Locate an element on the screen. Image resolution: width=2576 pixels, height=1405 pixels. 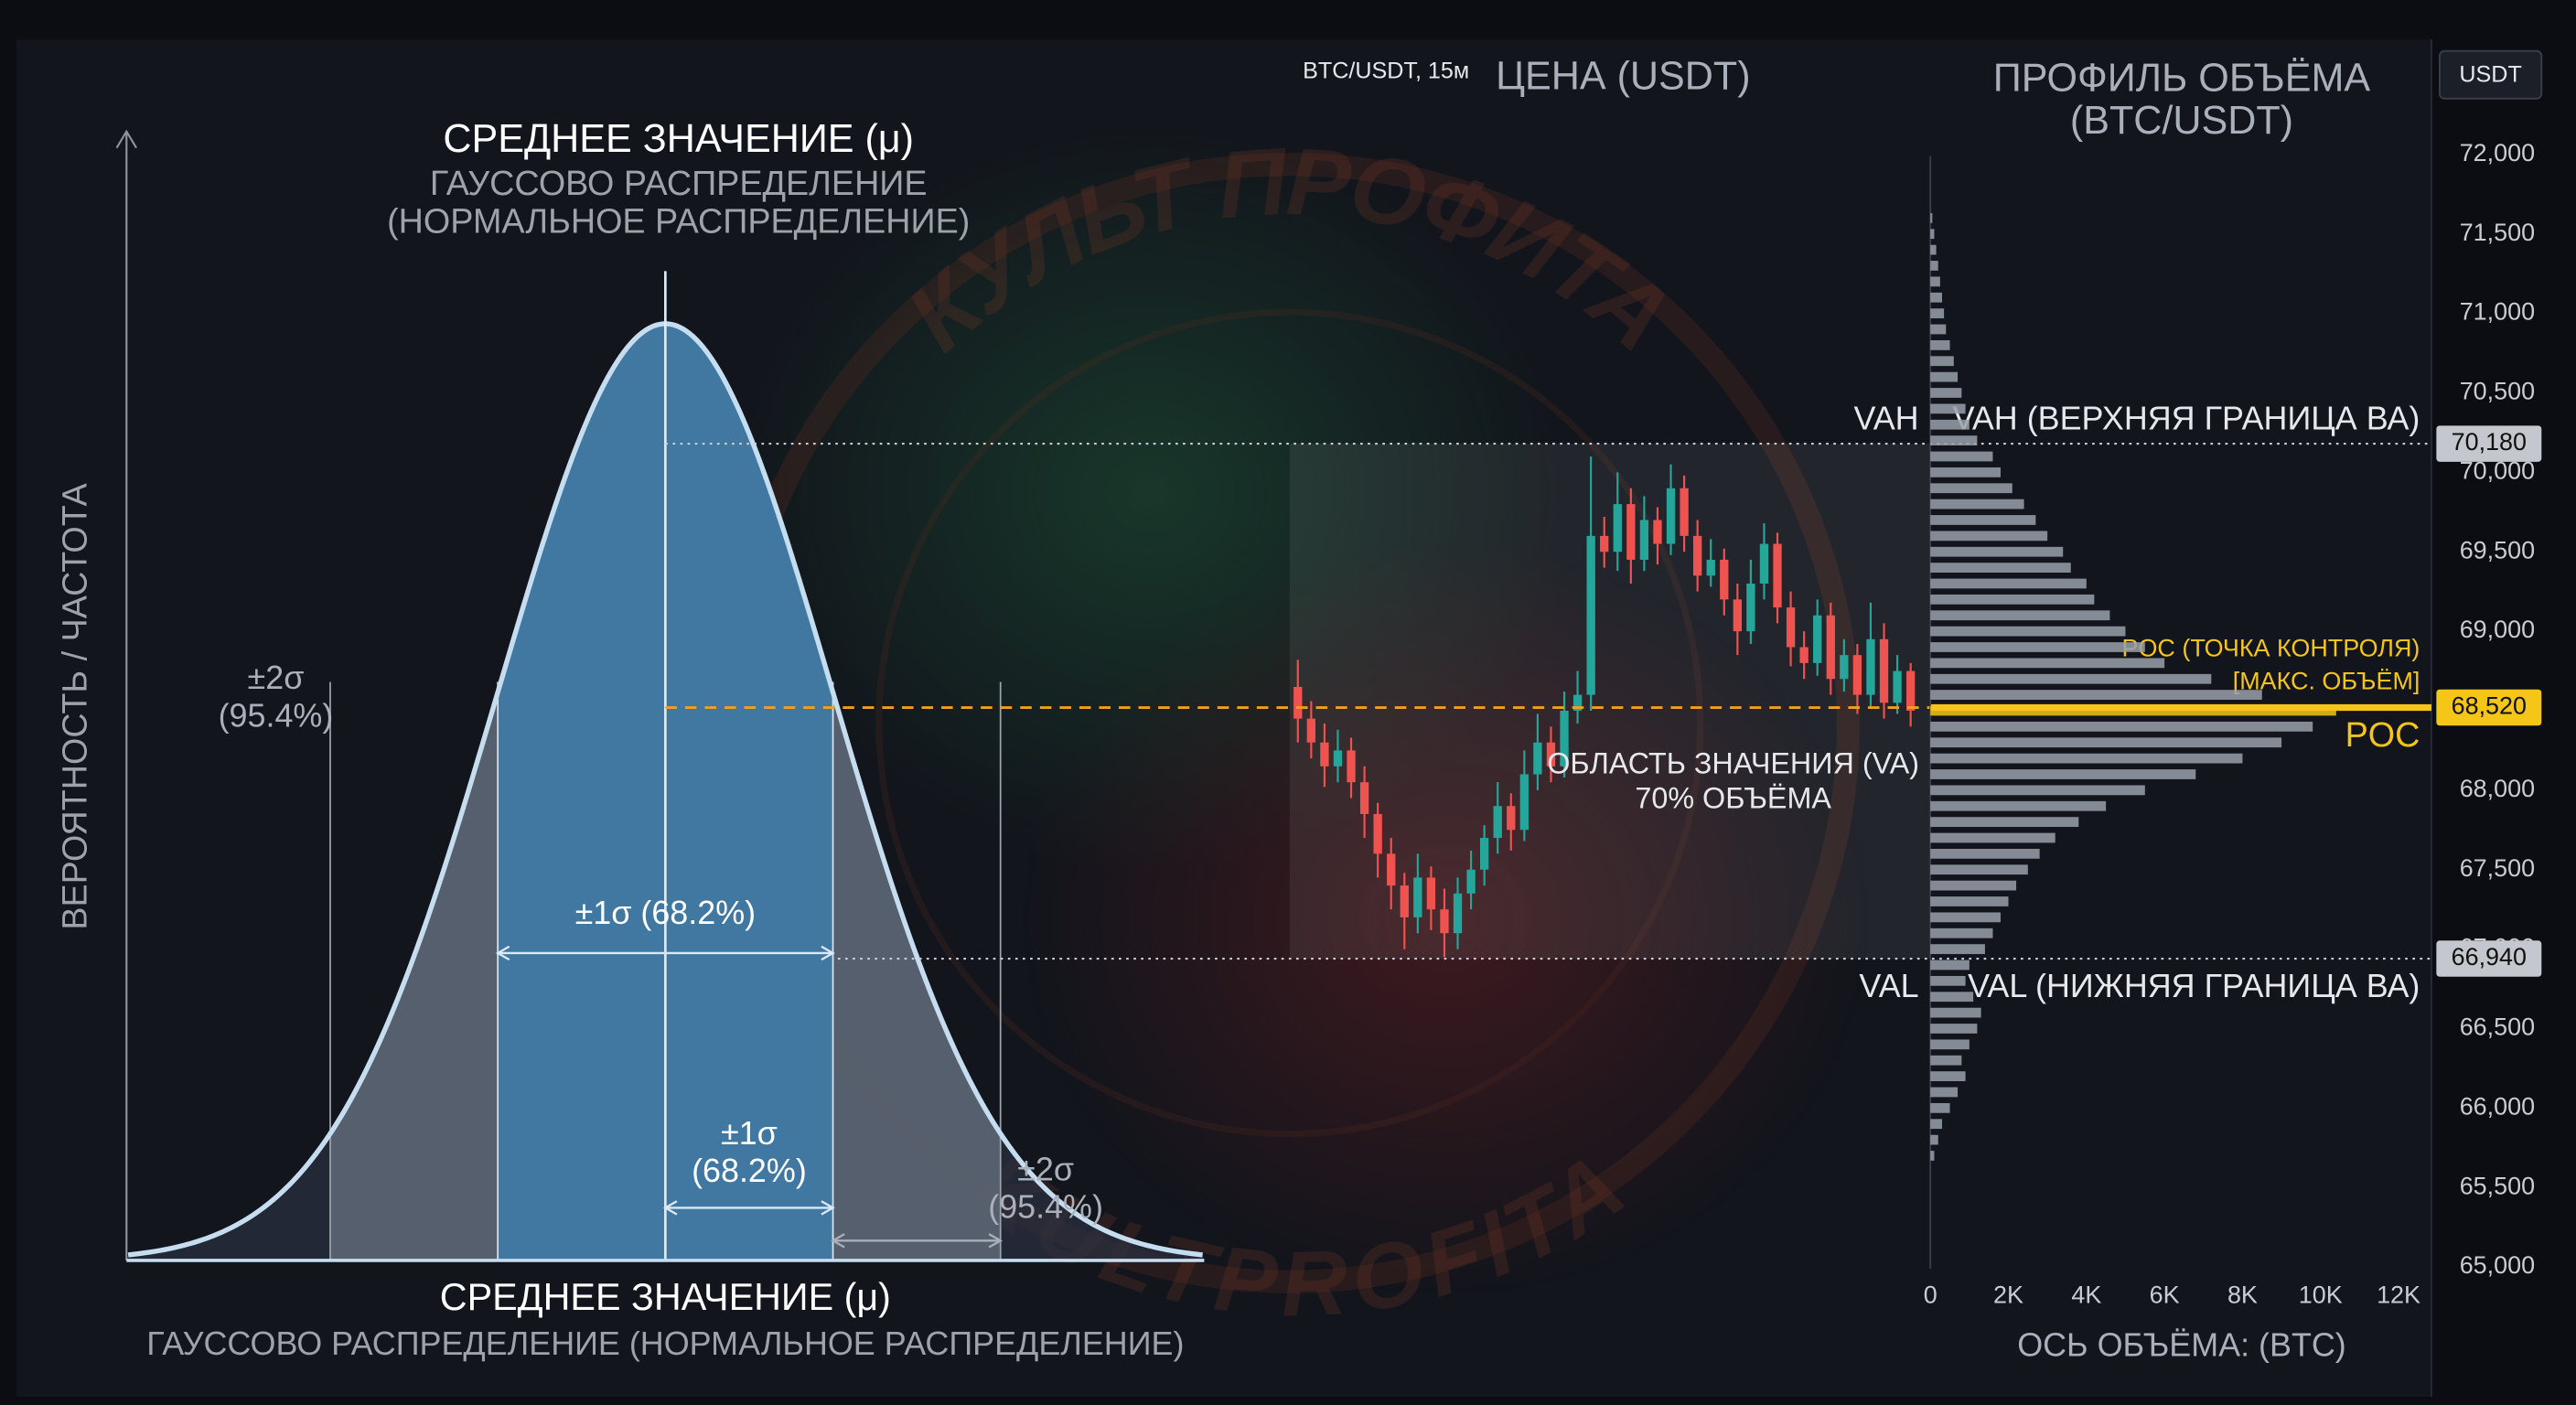
y-tick-label: 68,000 is located at coordinates (2497, 789).